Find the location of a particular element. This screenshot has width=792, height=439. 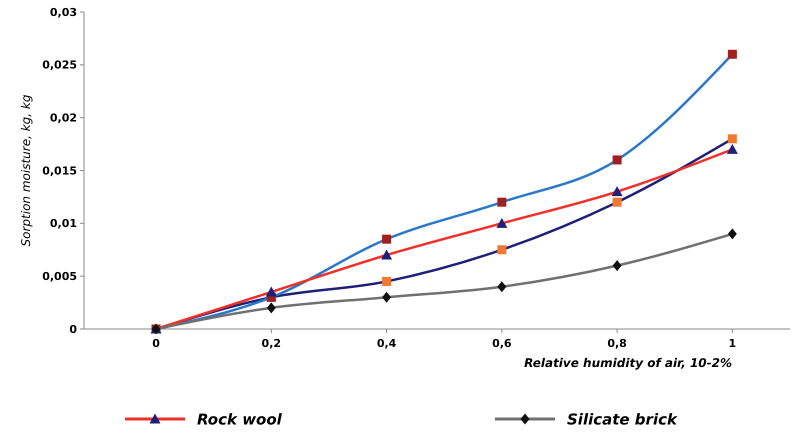

y-tick-label: 0,01 is located at coordinates (63, 223).